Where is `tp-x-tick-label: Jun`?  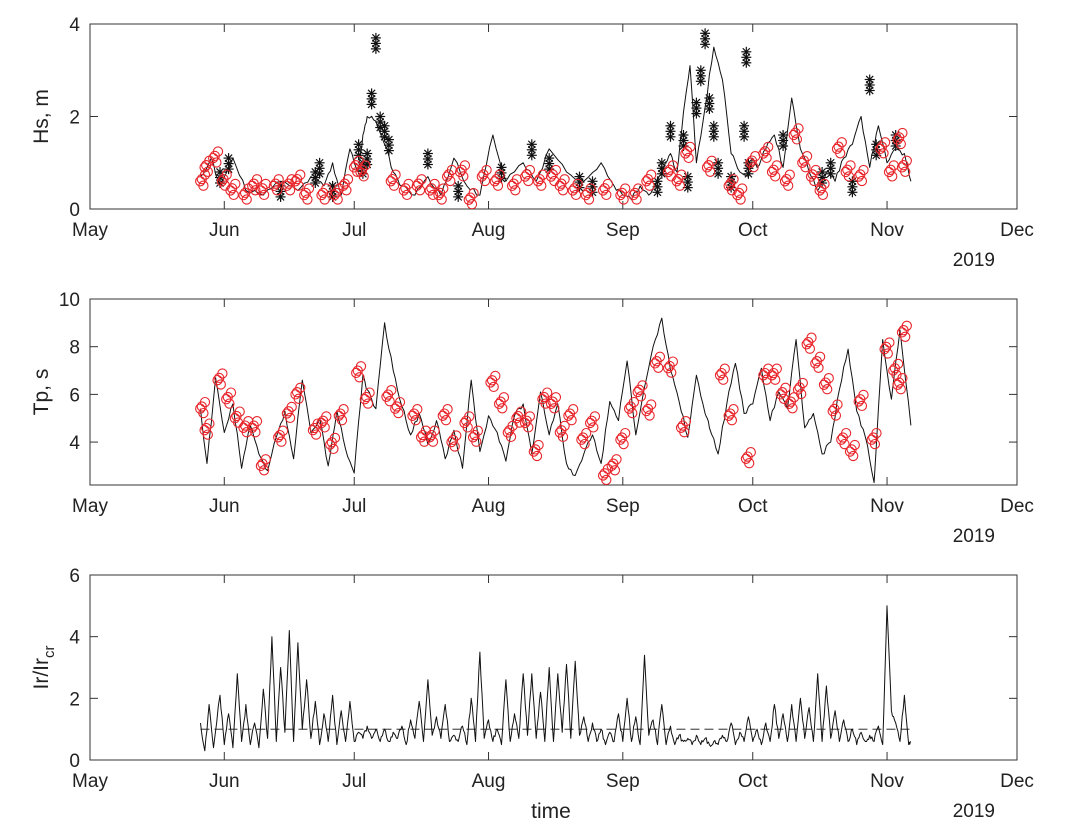 tp-x-tick-label: Jun is located at coordinates (224, 506).